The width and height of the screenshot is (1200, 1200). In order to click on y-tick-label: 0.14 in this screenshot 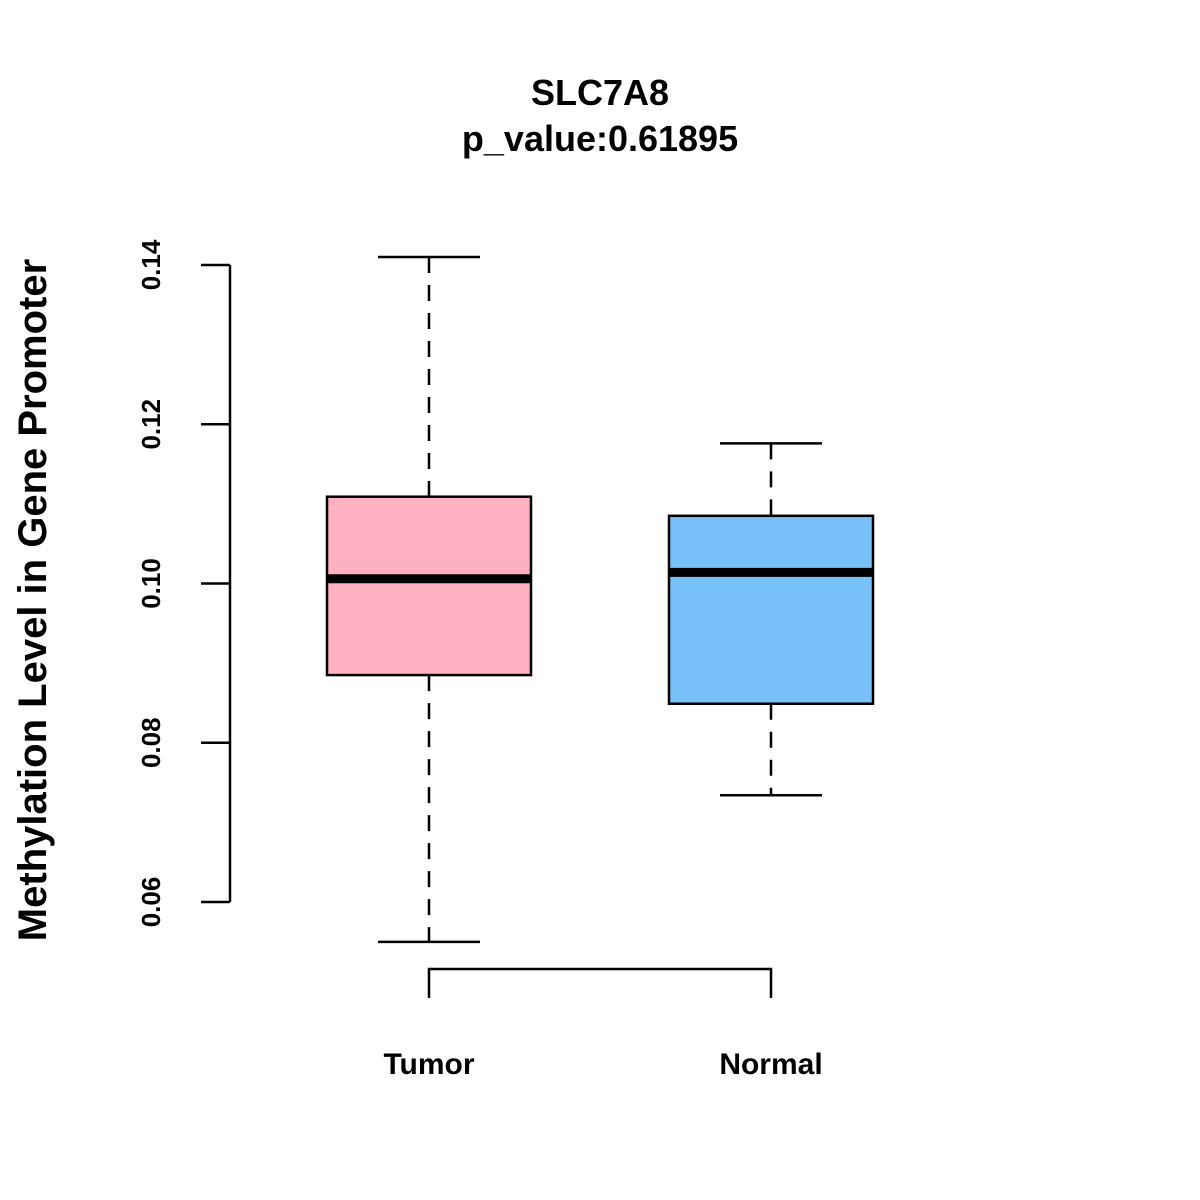, I will do `click(151, 264)`.